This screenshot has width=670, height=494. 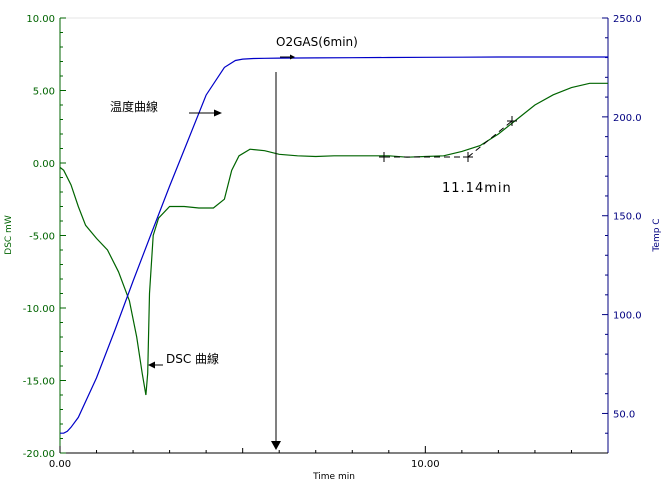 What do you see at coordinates (317, 42) in the screenshot?
I see `o2-gas-annotation: O2GAS(6min)` at bounding box center [317, 42].